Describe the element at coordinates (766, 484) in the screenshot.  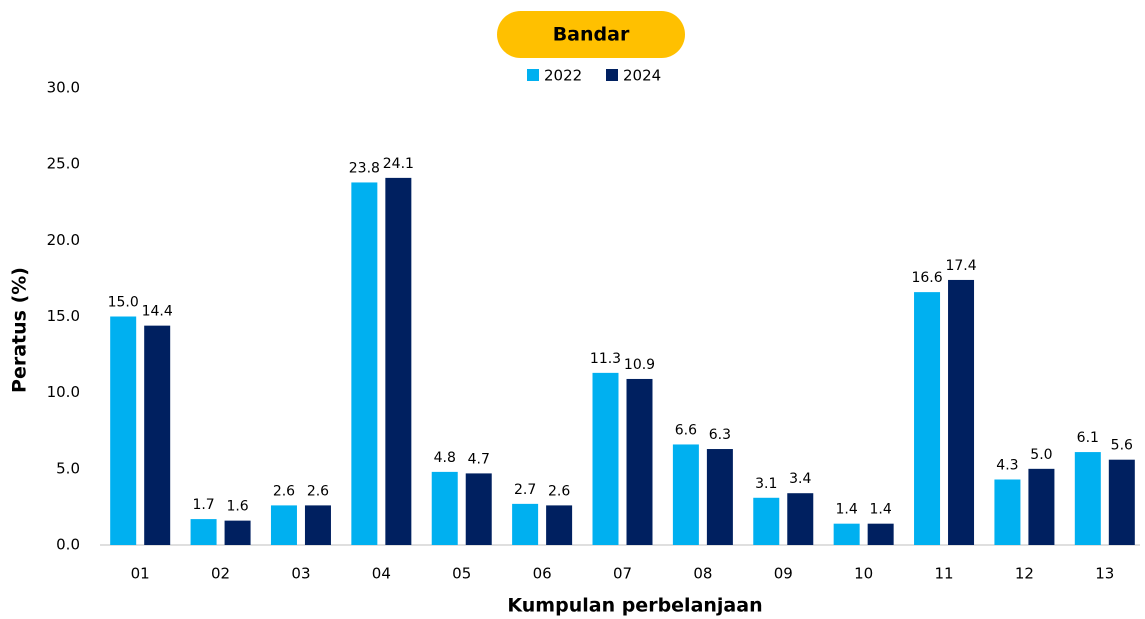
I see `data-label: 3.1` at that location.